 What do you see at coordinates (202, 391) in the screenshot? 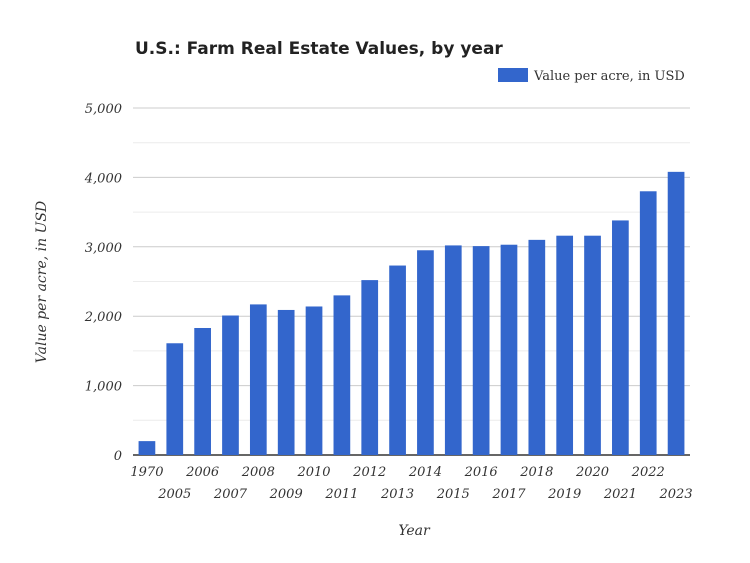
I see `bar-2006` at bounding box center [202, 391].